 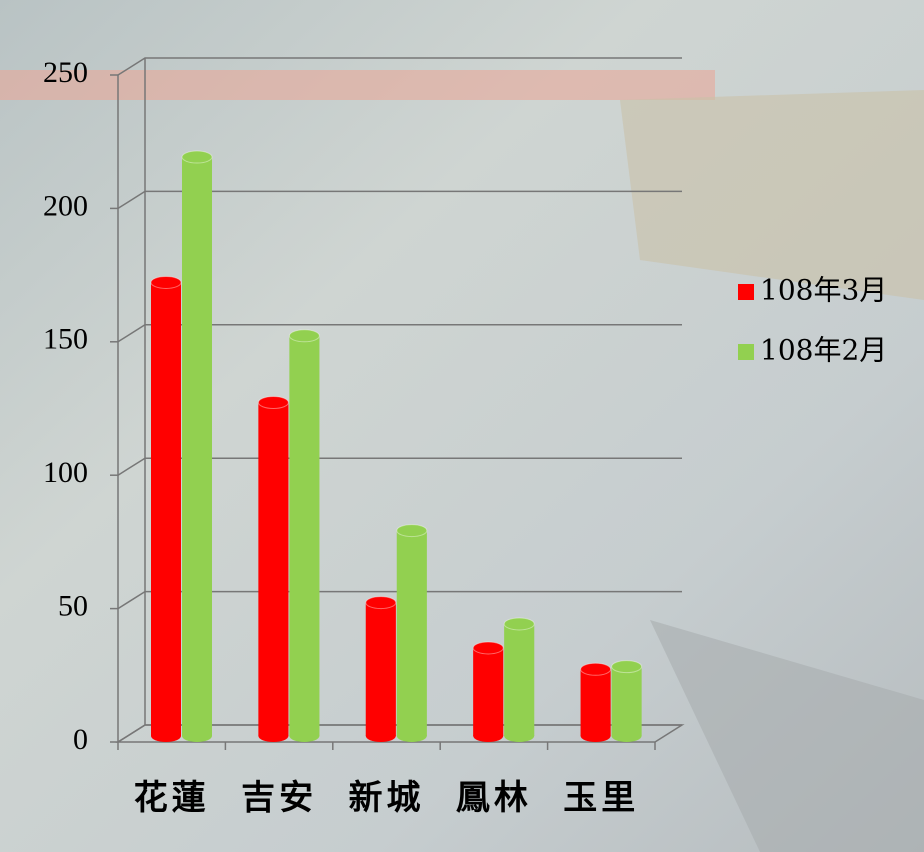 What do you see at coordinates (65, 472) in the screenshot?
I see `y-tick-label: 100` at bounding box center [65, 472].